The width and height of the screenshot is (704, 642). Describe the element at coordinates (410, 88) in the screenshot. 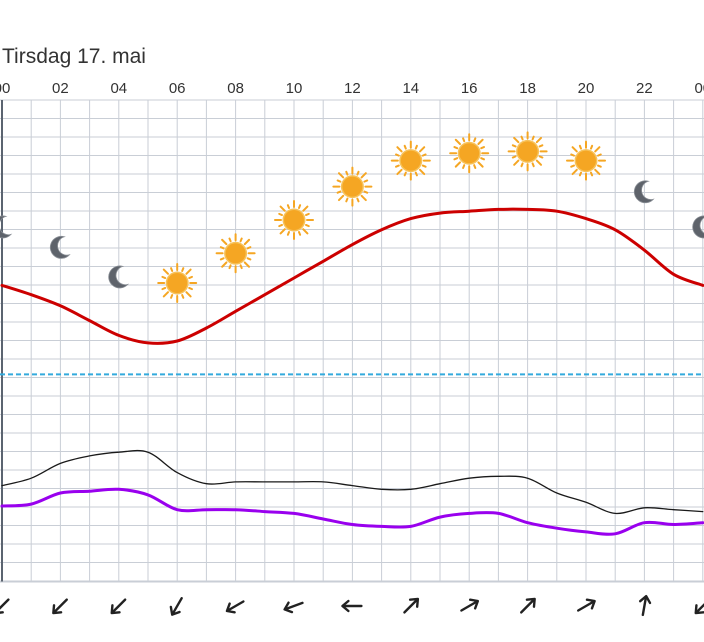

I see `hour-tick-label: 14` at that location.